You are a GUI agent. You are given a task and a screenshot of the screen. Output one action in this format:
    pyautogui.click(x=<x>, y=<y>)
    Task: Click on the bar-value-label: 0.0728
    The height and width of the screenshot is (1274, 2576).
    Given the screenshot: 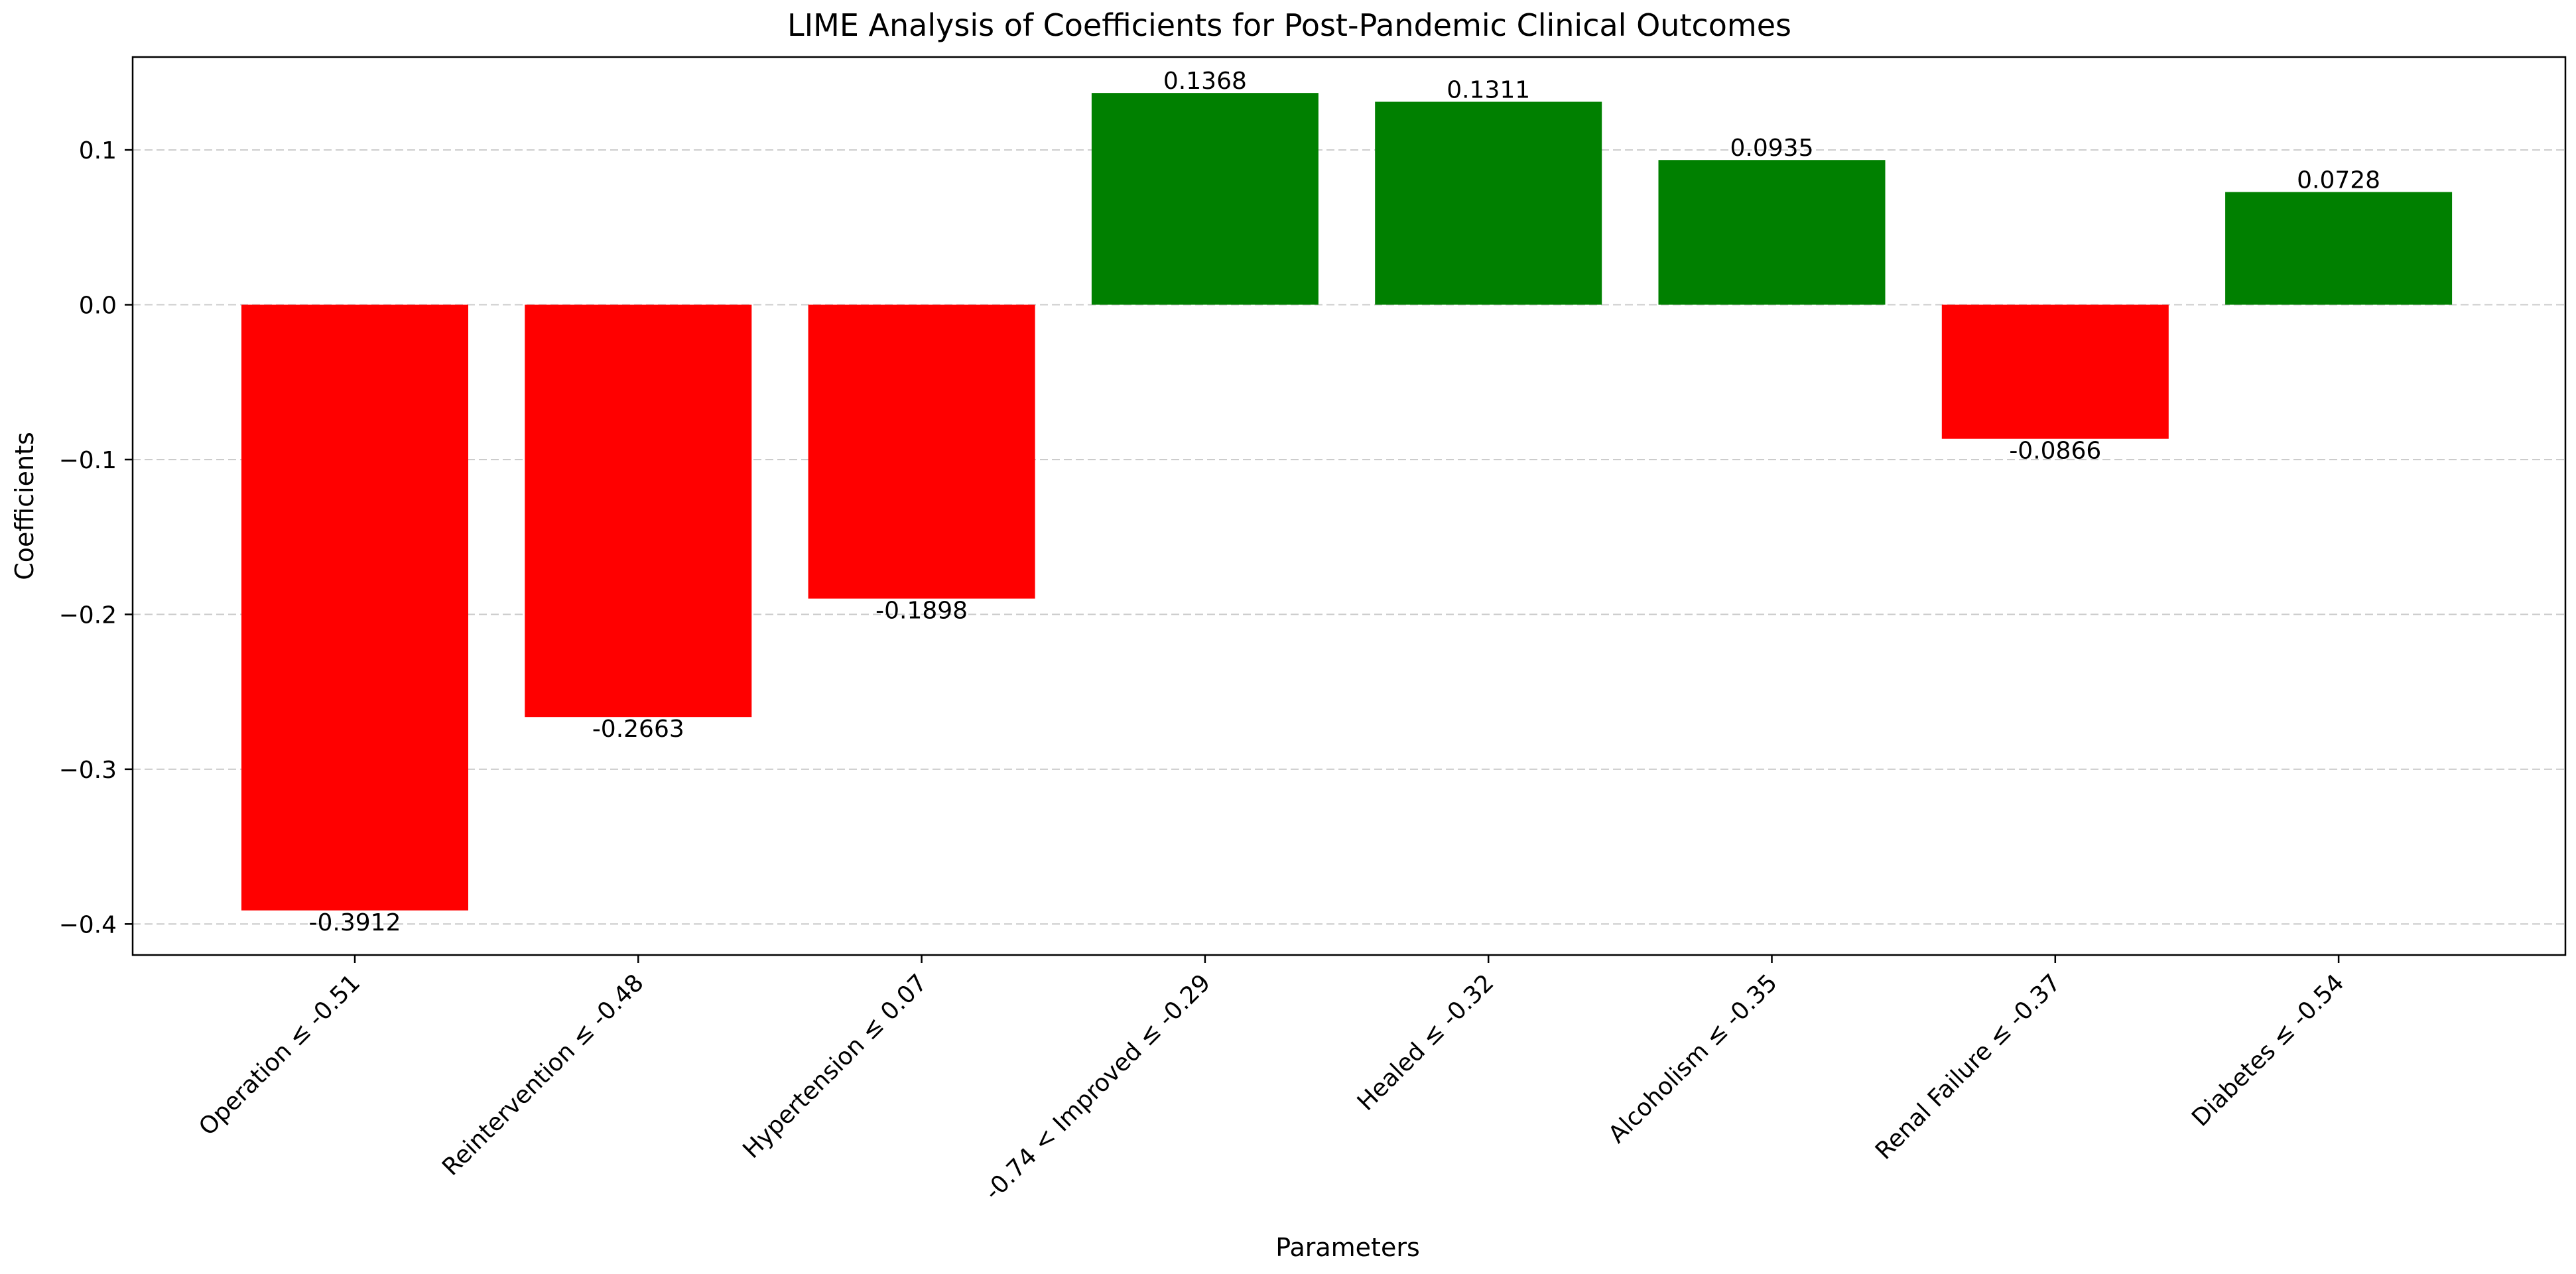 What is the action you would take?
    pyautogui.click(x=2338, y=180)
    